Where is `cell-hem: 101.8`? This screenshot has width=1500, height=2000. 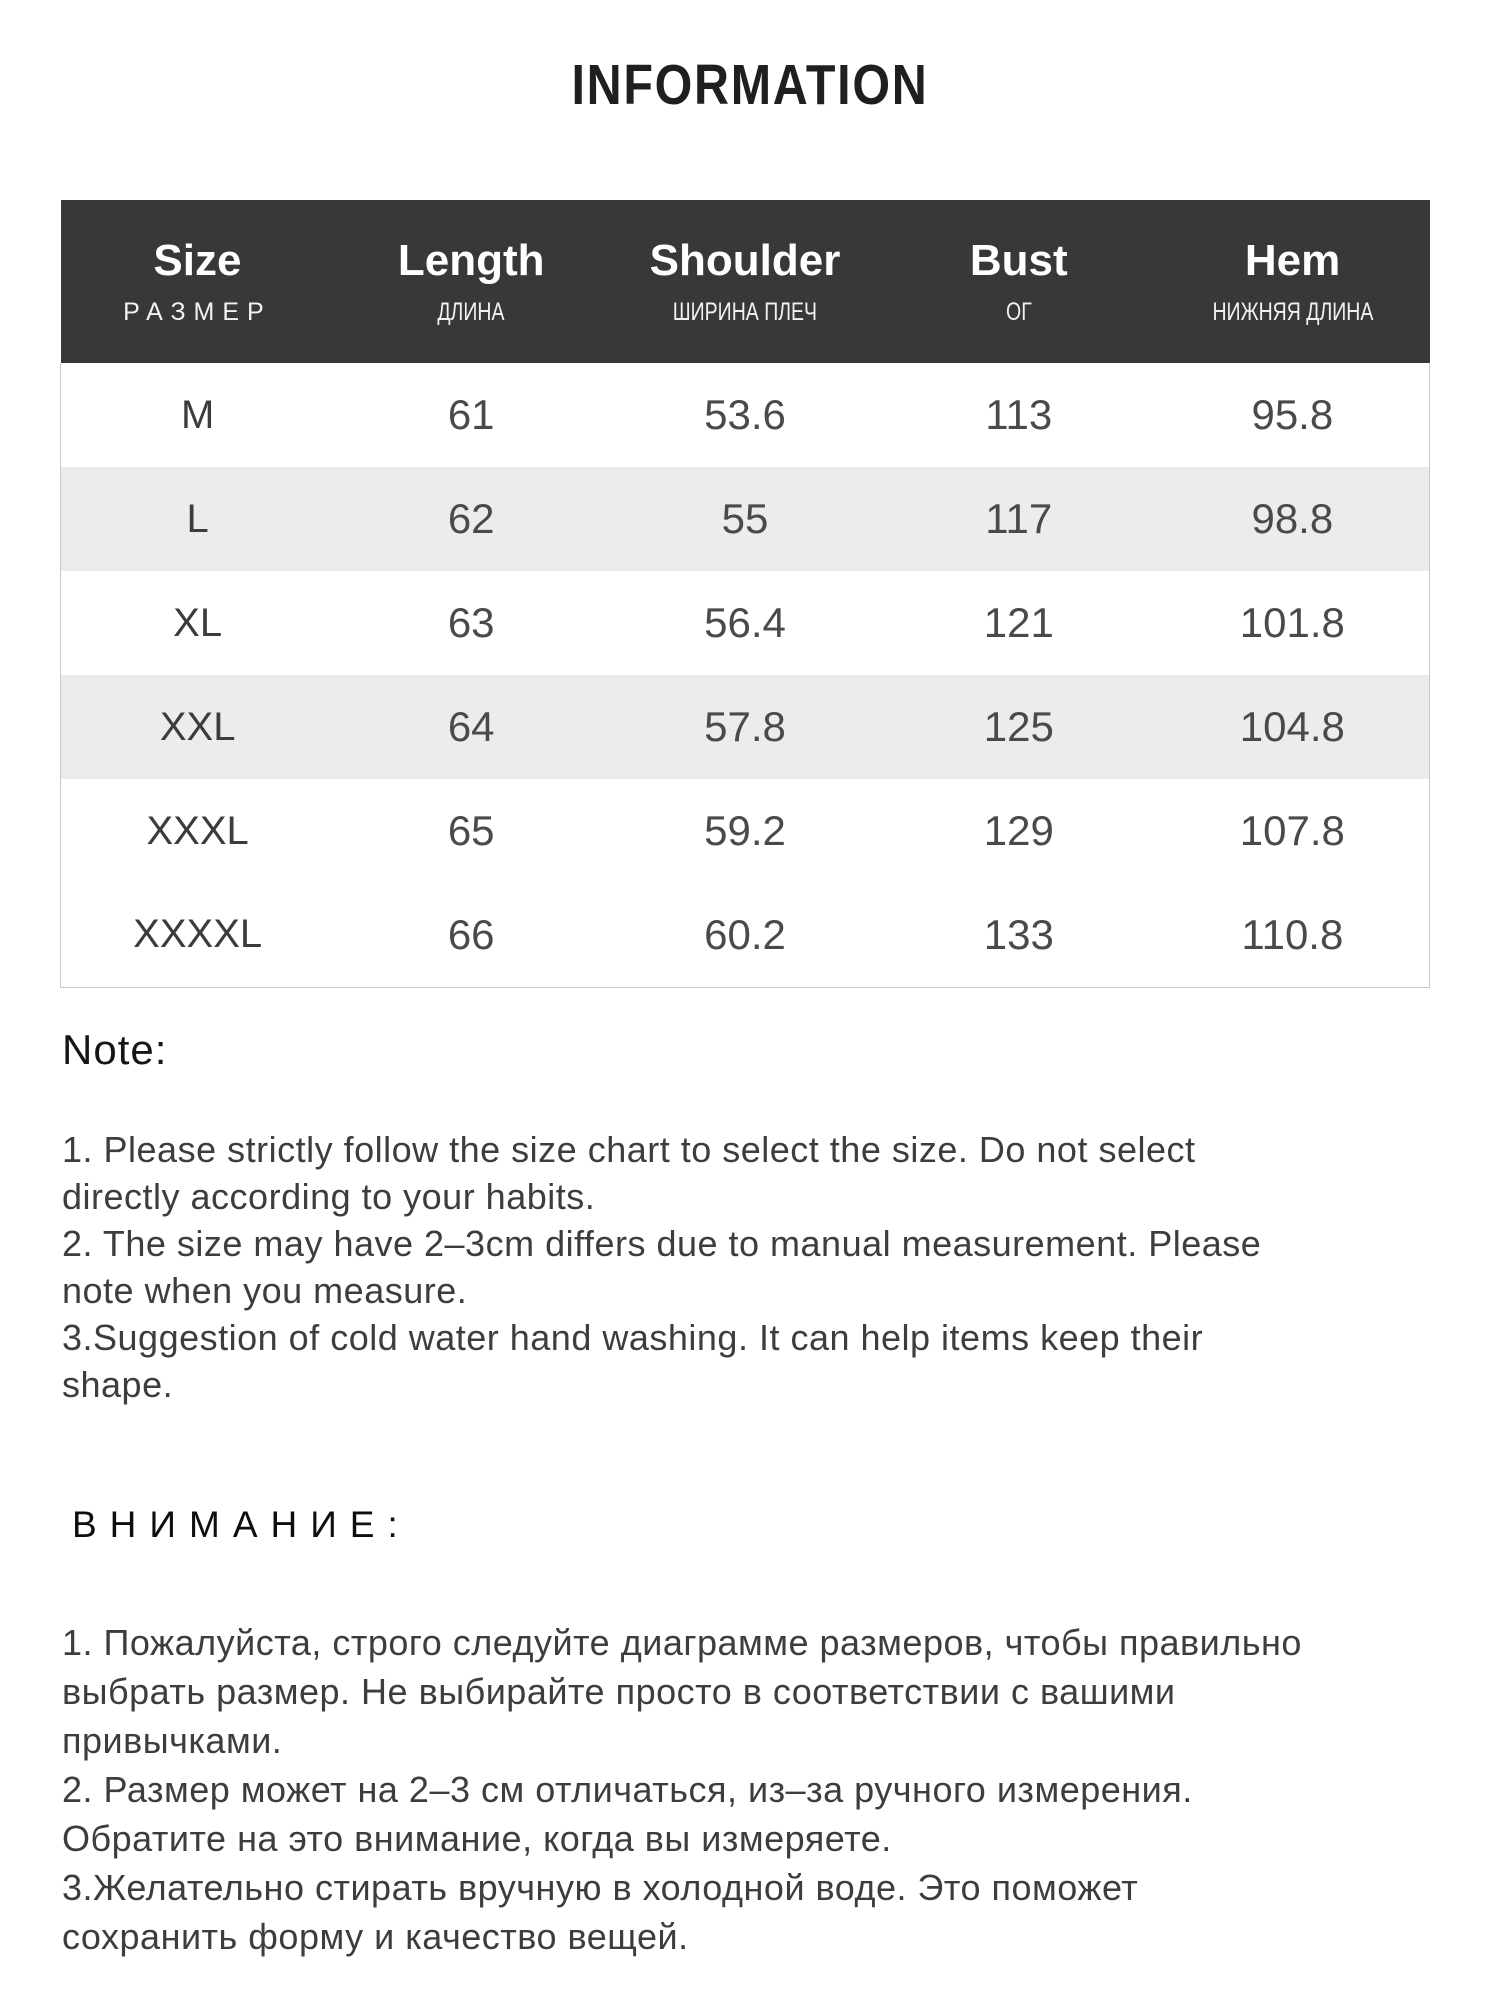 cell-hem: 101.8 is located at coordinates (1292, 623).